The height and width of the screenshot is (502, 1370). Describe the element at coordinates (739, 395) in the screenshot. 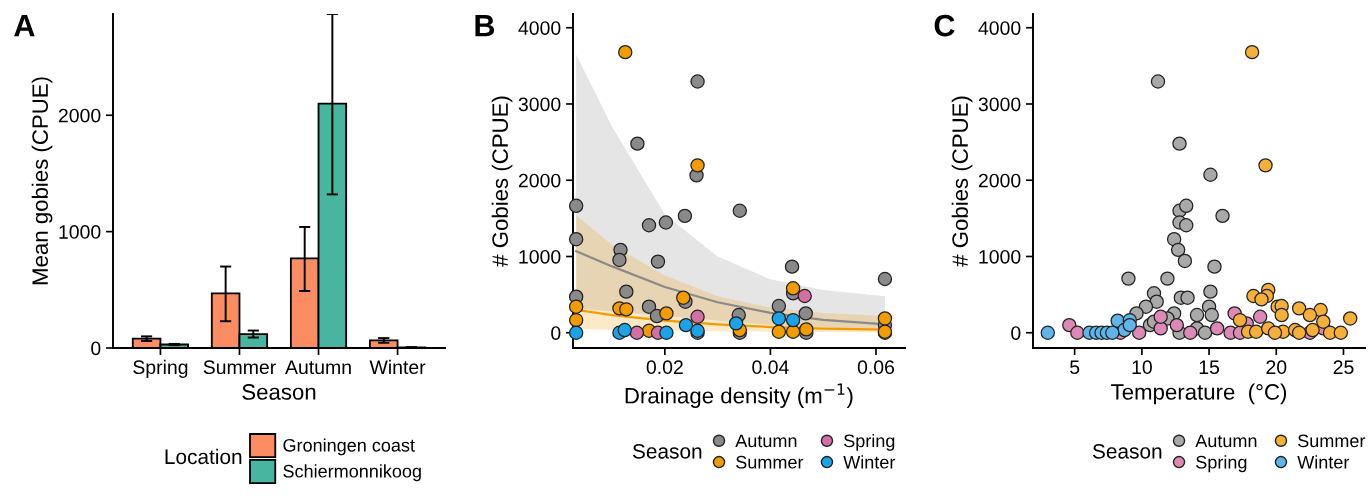

I see `x-axis-title: Drainage density (m$^{−1}$)` at that location.